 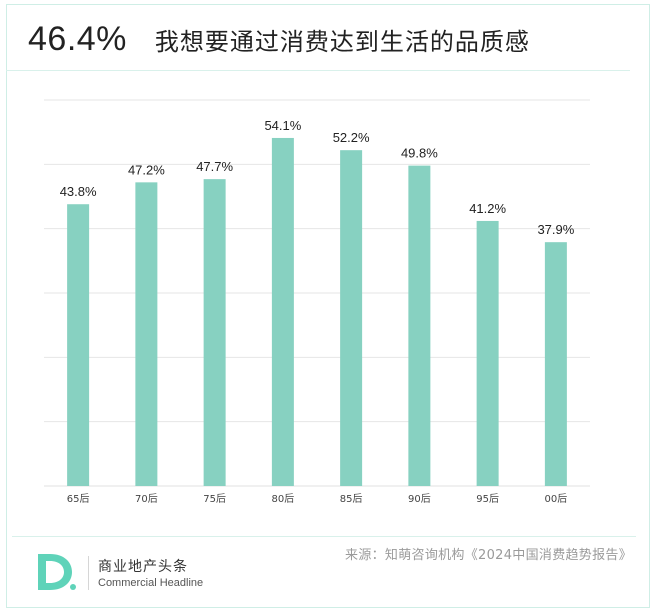 What do you see at coordinates (146, 334) in the screenshot?
I see `bar-70后` at bounding box center [146, 334].